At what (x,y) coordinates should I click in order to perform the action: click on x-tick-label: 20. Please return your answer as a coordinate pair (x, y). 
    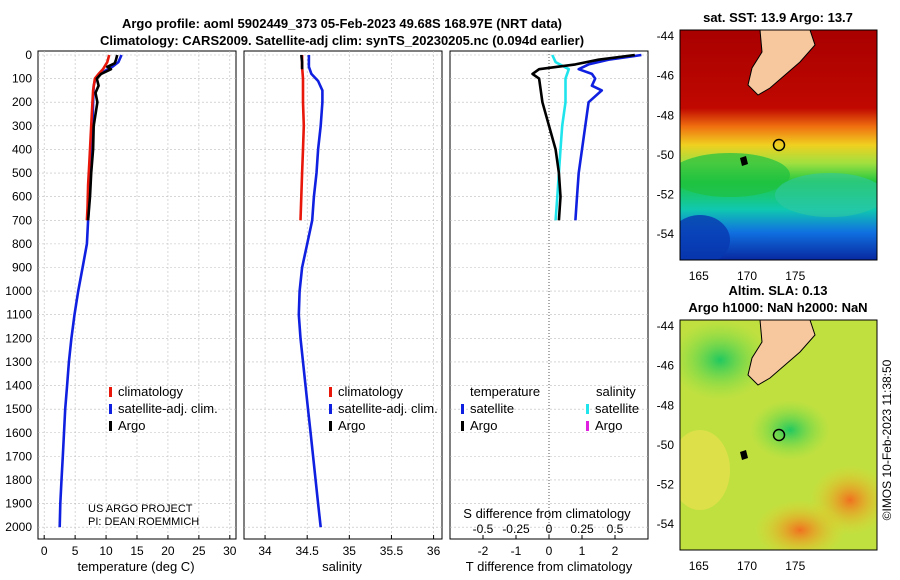
    Looking at the image, I should click on (168, 551).